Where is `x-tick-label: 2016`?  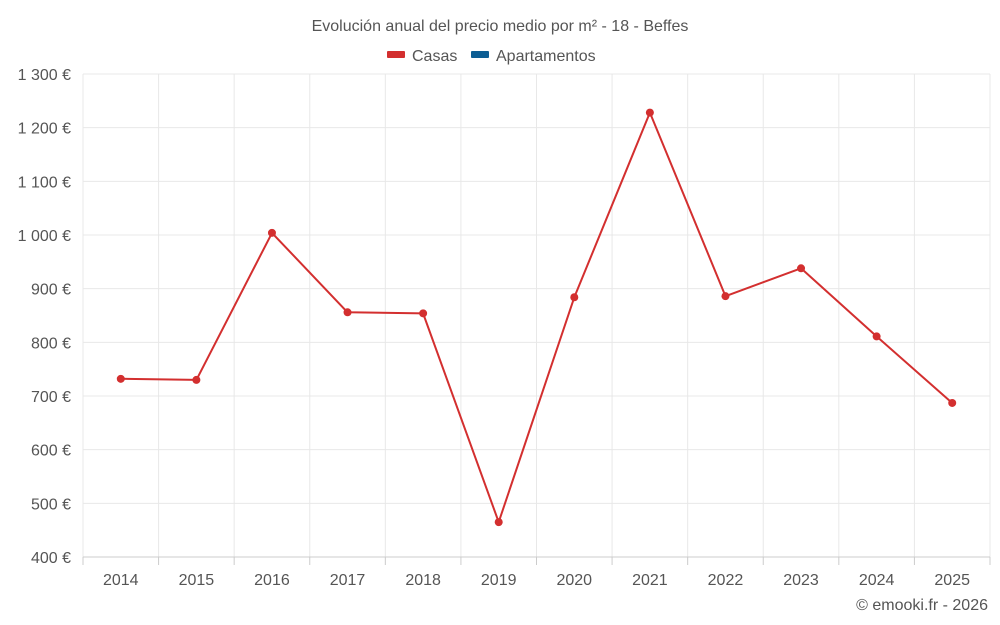
x-tick-label: 2016 is located at coordinates (272, 580).